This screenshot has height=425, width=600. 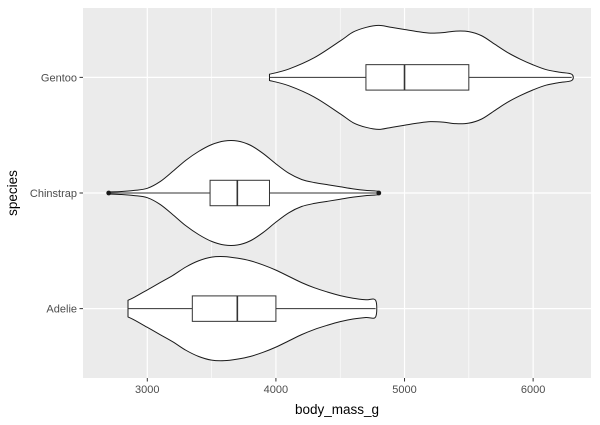 I want to click on violin-group-chinstrap, so click(x=244, y=193).